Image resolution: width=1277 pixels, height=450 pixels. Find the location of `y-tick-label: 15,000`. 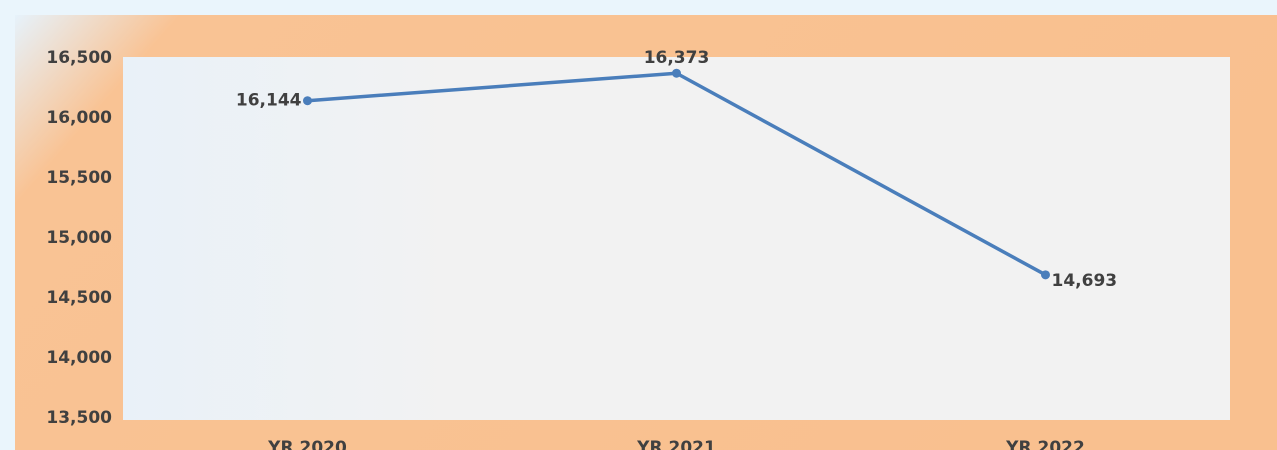

y-tick-label: 15,000 is located at coordinates (79, 238).